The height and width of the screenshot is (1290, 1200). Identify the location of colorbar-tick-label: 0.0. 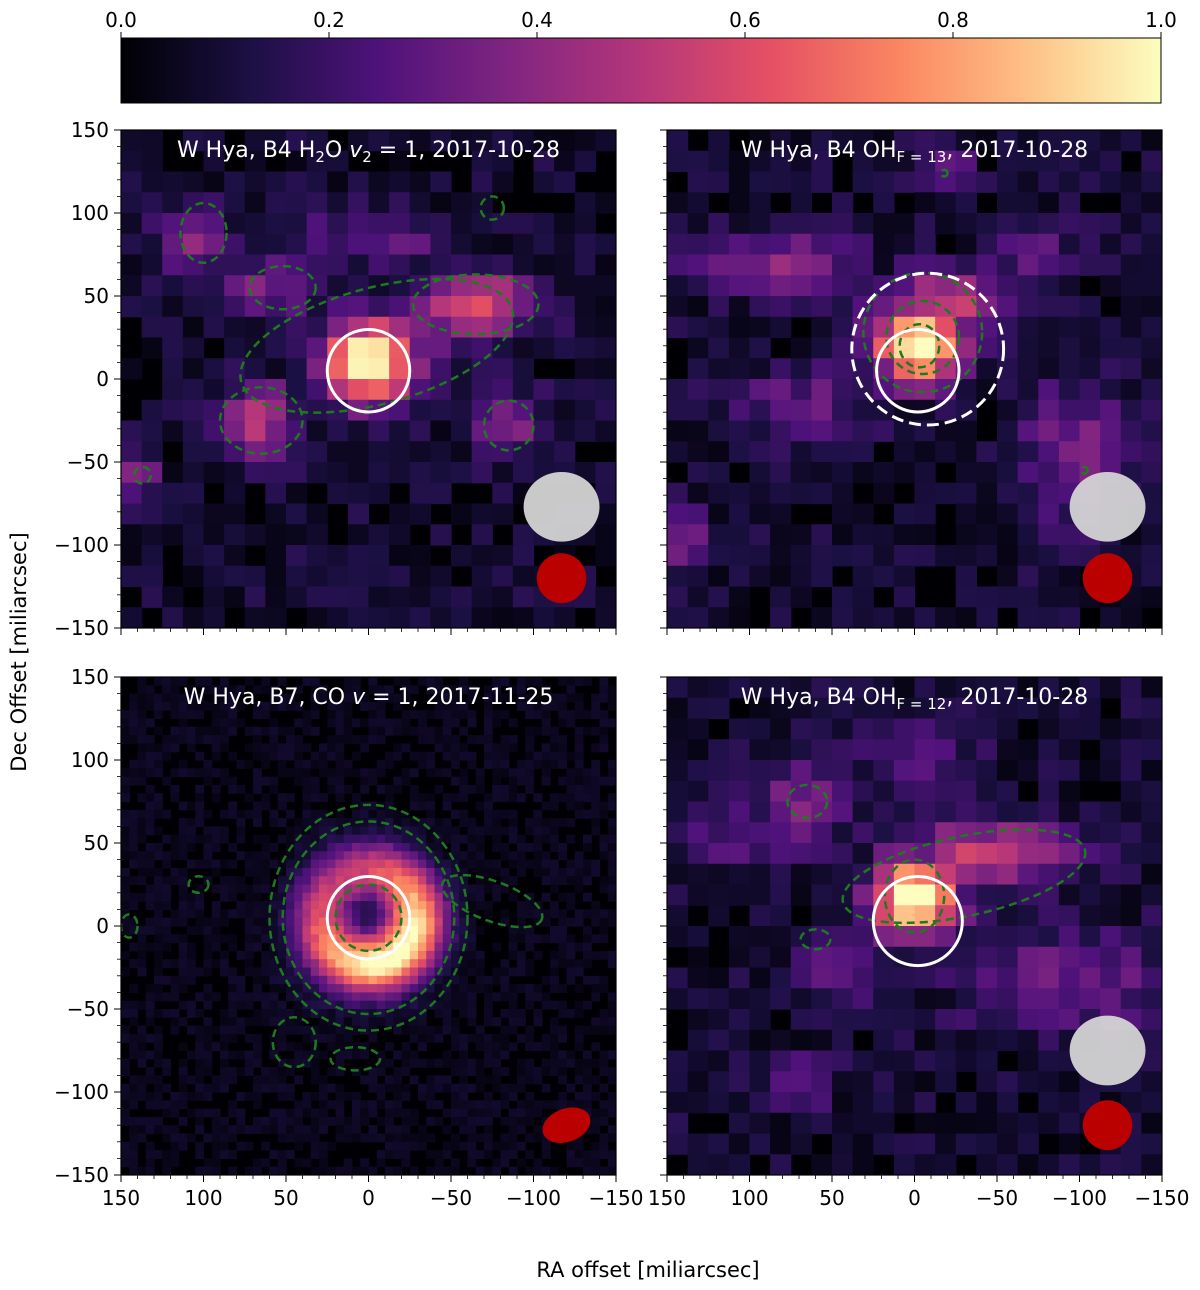
(121, 20).